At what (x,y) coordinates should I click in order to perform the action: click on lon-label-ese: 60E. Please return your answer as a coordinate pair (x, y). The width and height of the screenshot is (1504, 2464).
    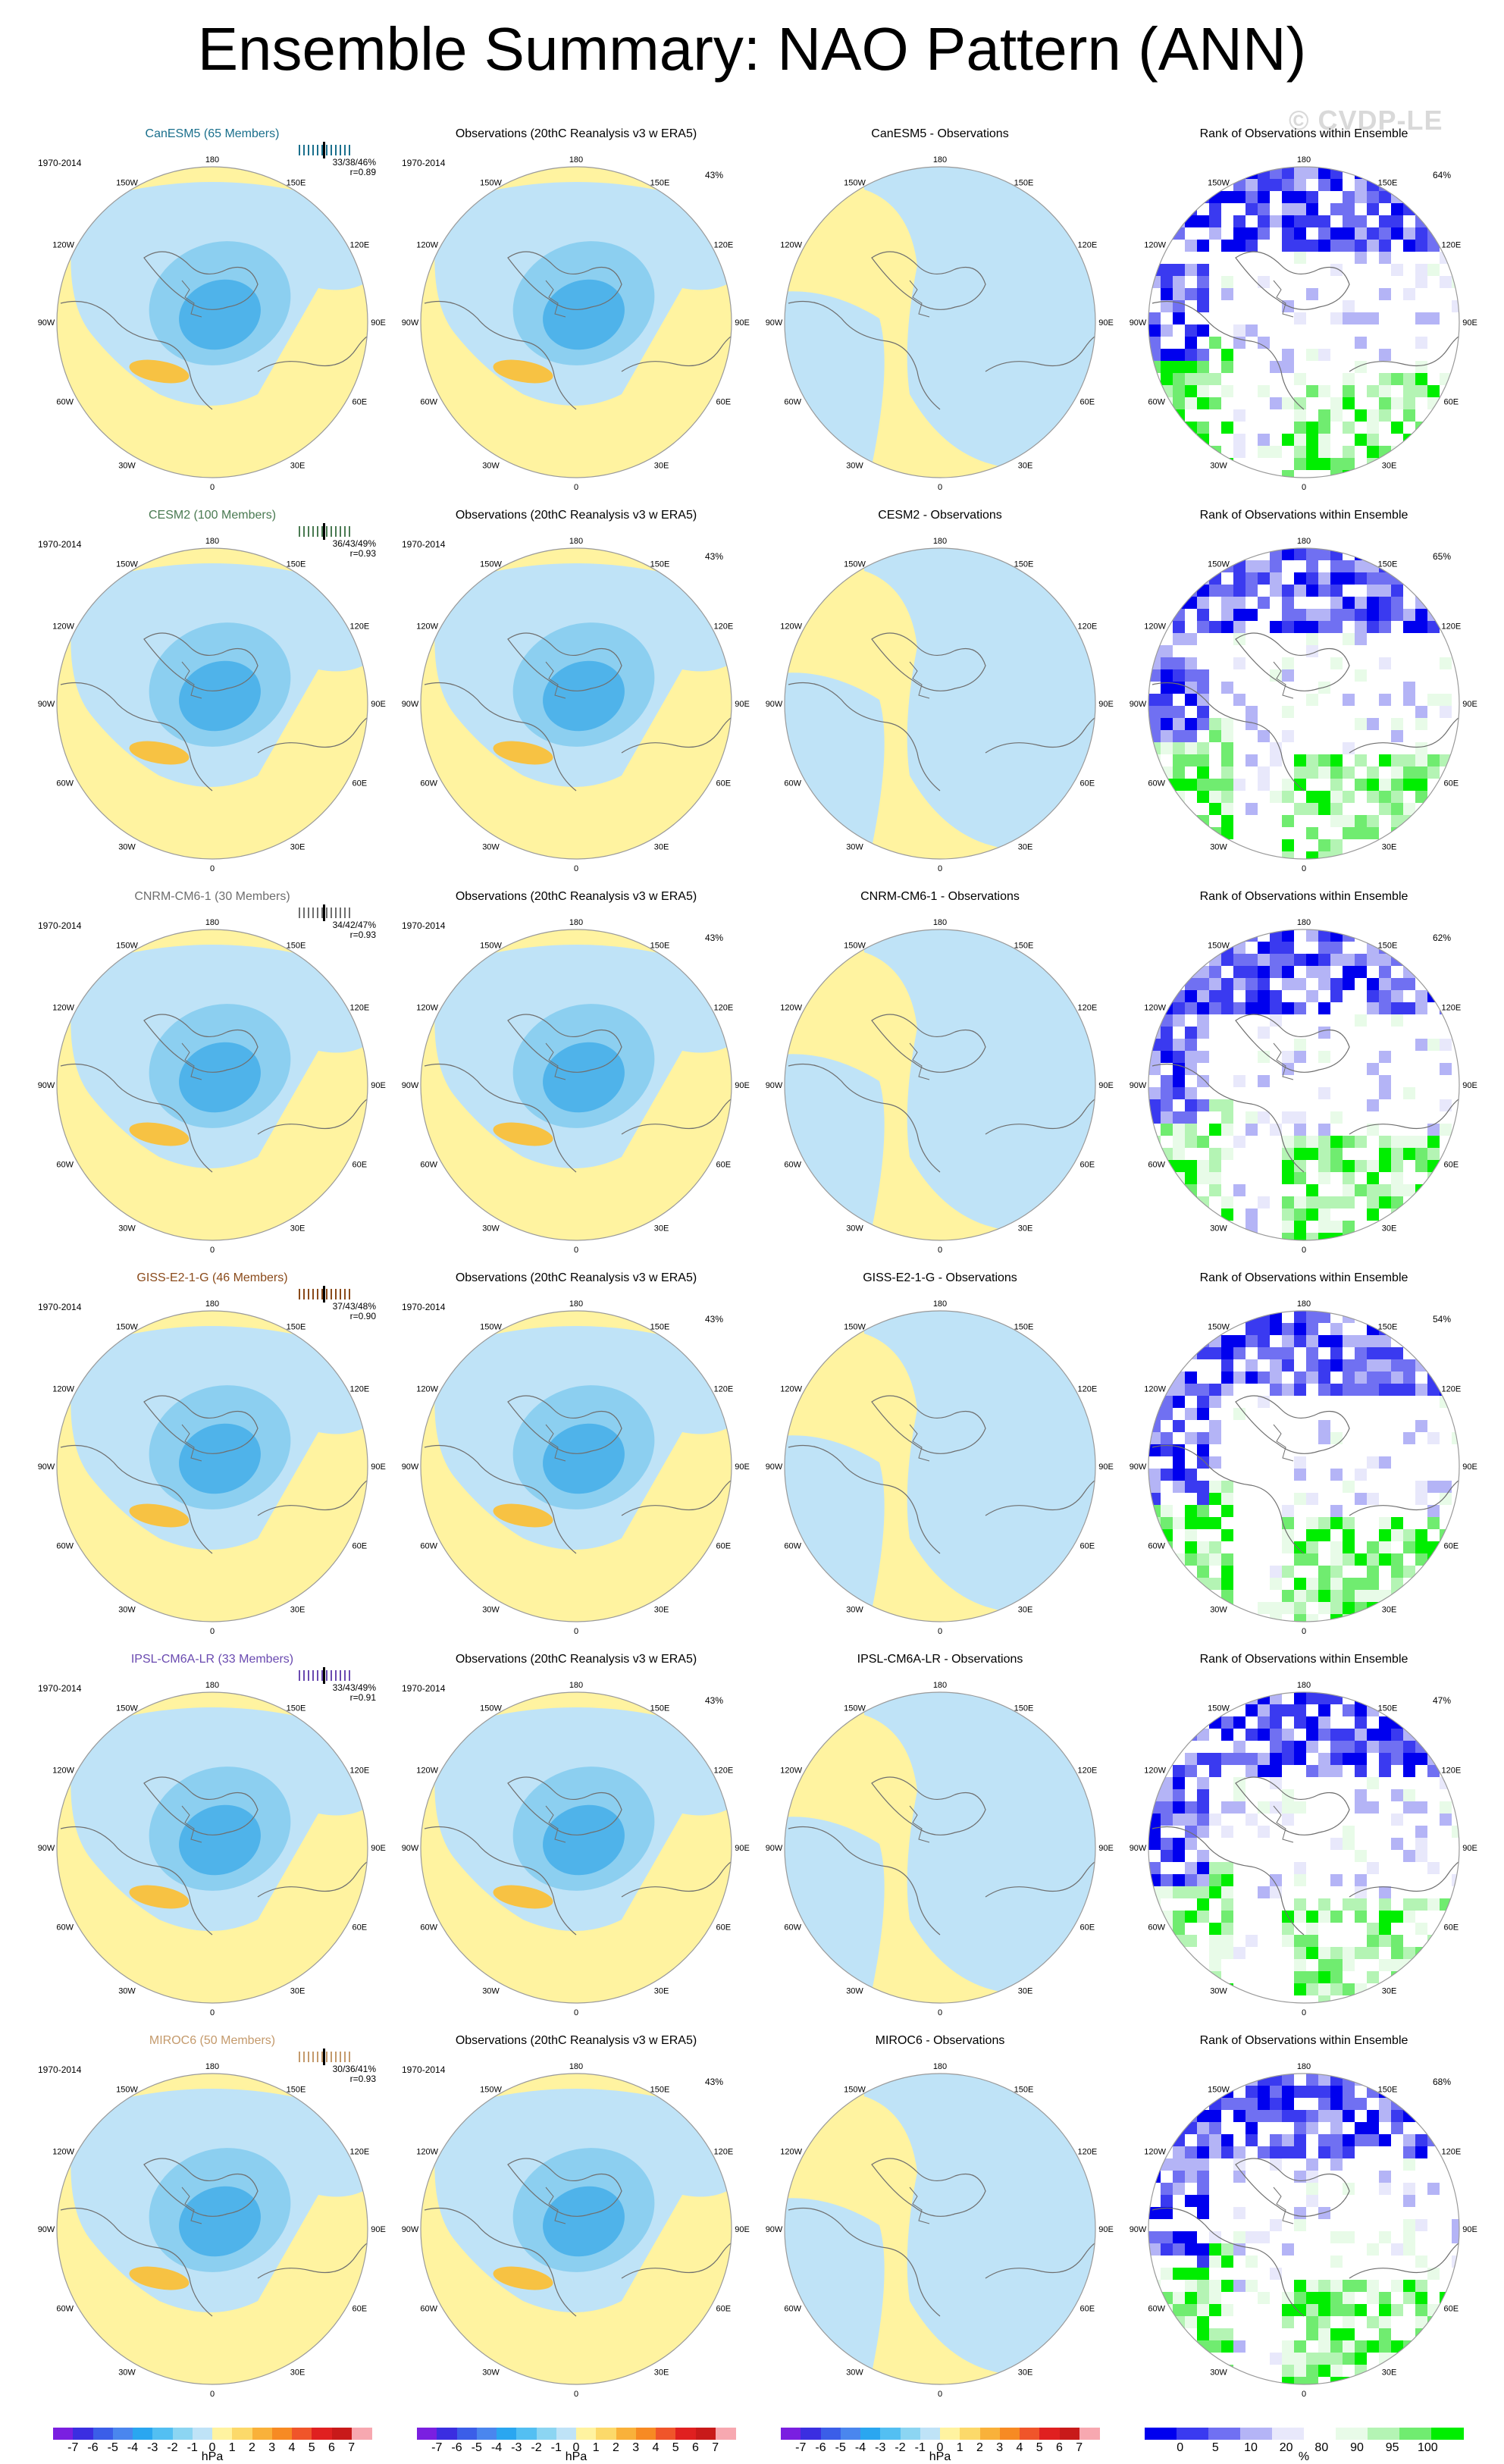
    Looking at the image, I should click on (1451, 1928).